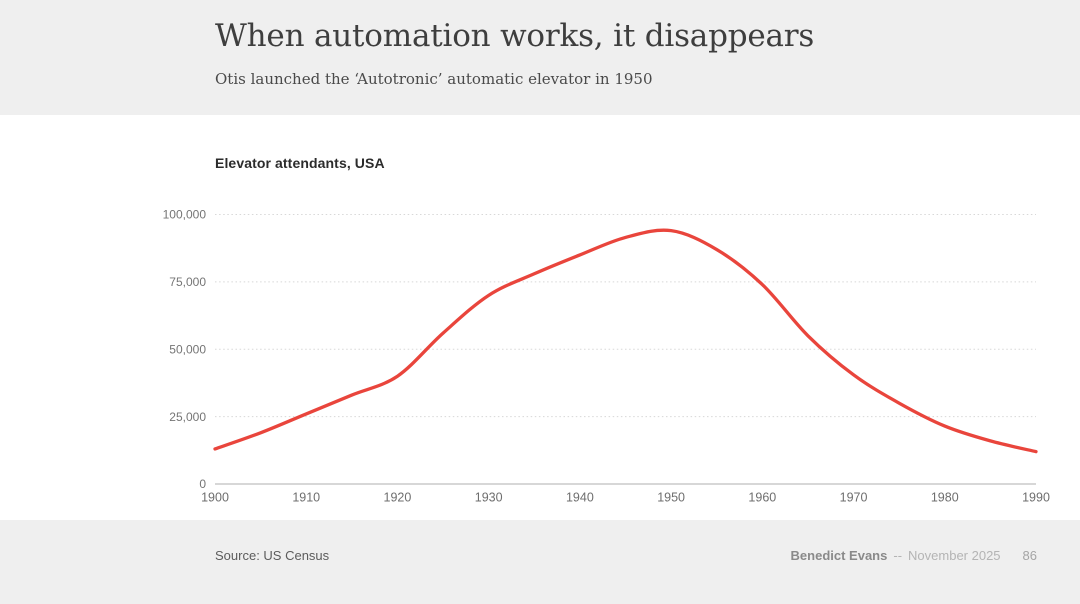 Image resolution: width=1080 pixels, height=604 pixels. What do you see at coordinates (185, 215) in the screenshot?
I see `y-axis-tick-label: 100,000` at bounding box center [185, 215].